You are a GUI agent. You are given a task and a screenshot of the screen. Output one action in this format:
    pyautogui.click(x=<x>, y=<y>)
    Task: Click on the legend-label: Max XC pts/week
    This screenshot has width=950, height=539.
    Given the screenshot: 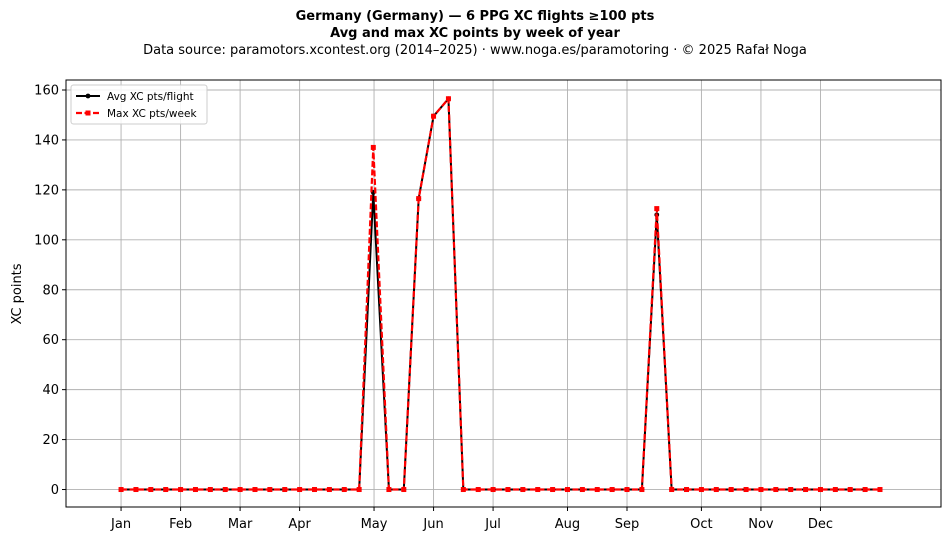 What is the action you would take?
    pyautogui.click(x=152, y=114)
    